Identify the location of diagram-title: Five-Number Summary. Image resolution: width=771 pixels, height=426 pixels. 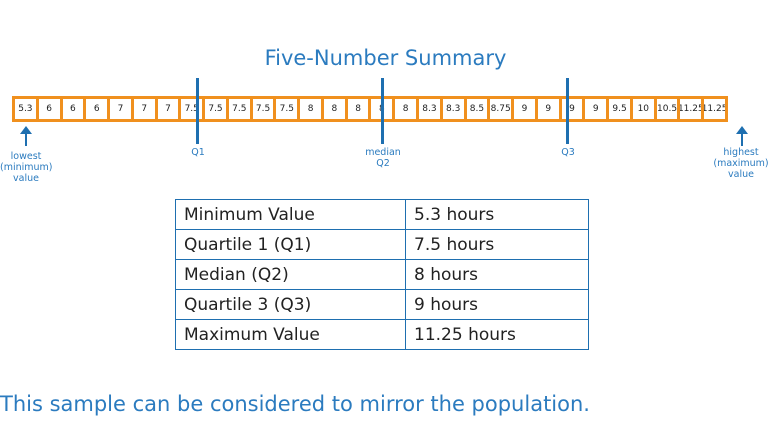
(385, 58).